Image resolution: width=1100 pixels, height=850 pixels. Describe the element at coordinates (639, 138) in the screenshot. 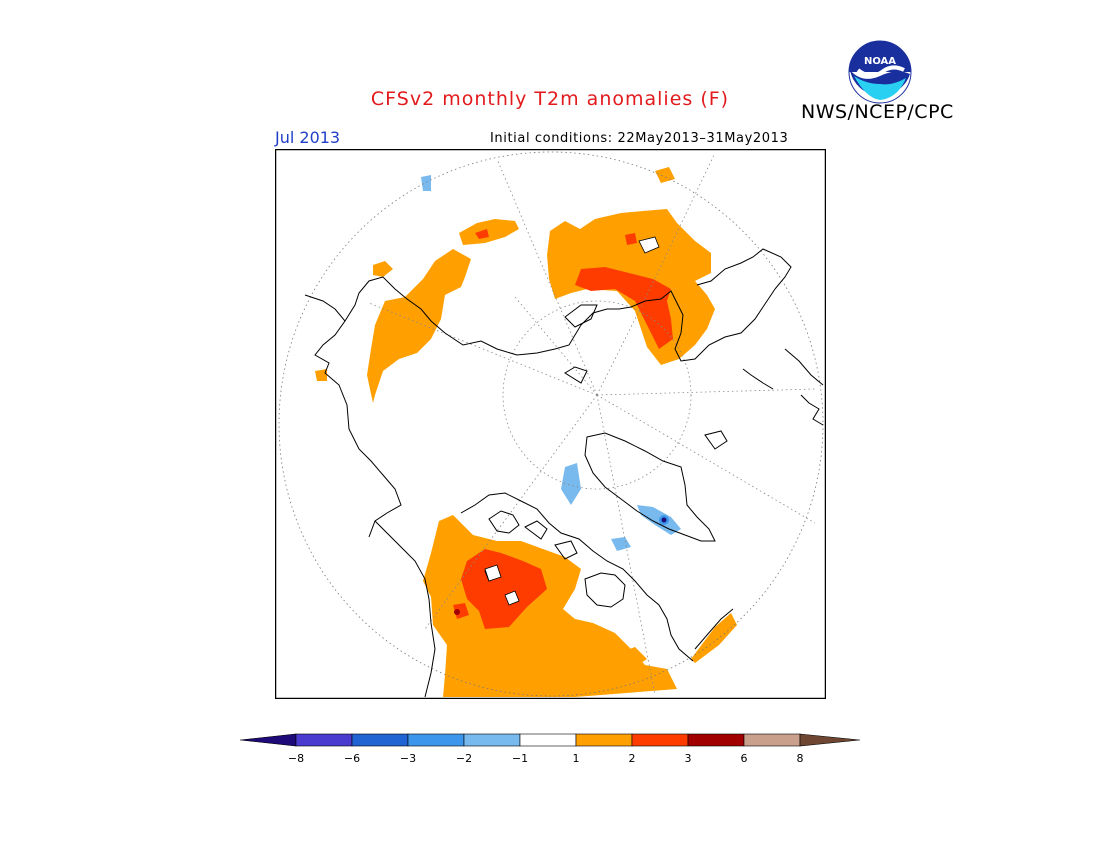

I see `initial-conditions: Initial conditions: 22May2013–31May2013` at that location.